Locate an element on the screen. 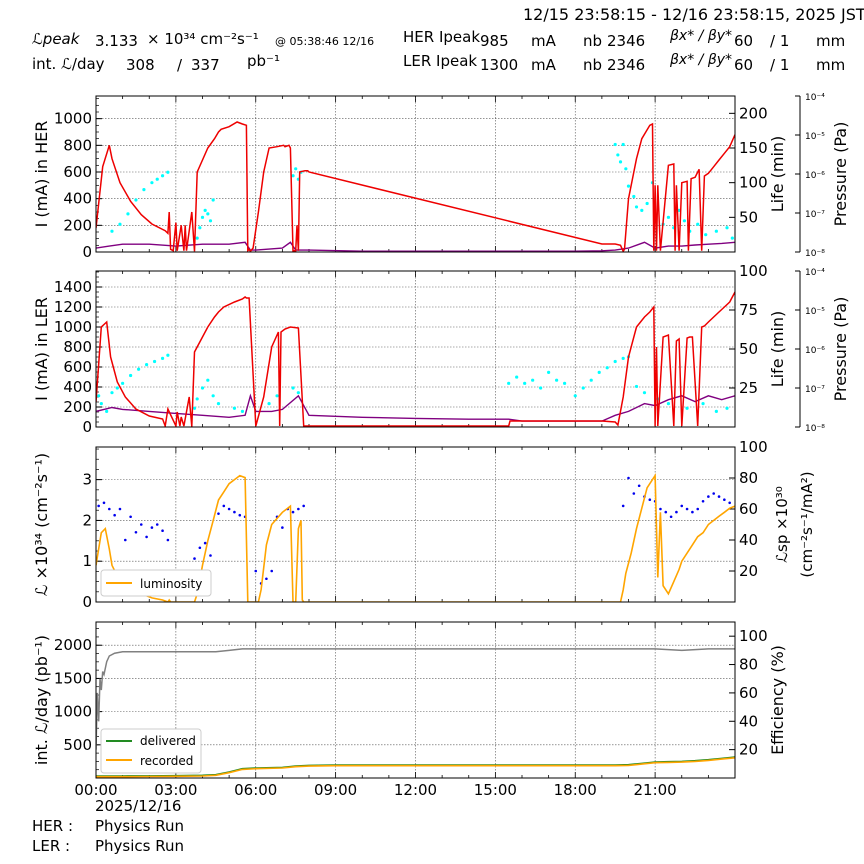 The image size is (864, 864). header-intl-value: 308 is located at coordinates (140, 65).